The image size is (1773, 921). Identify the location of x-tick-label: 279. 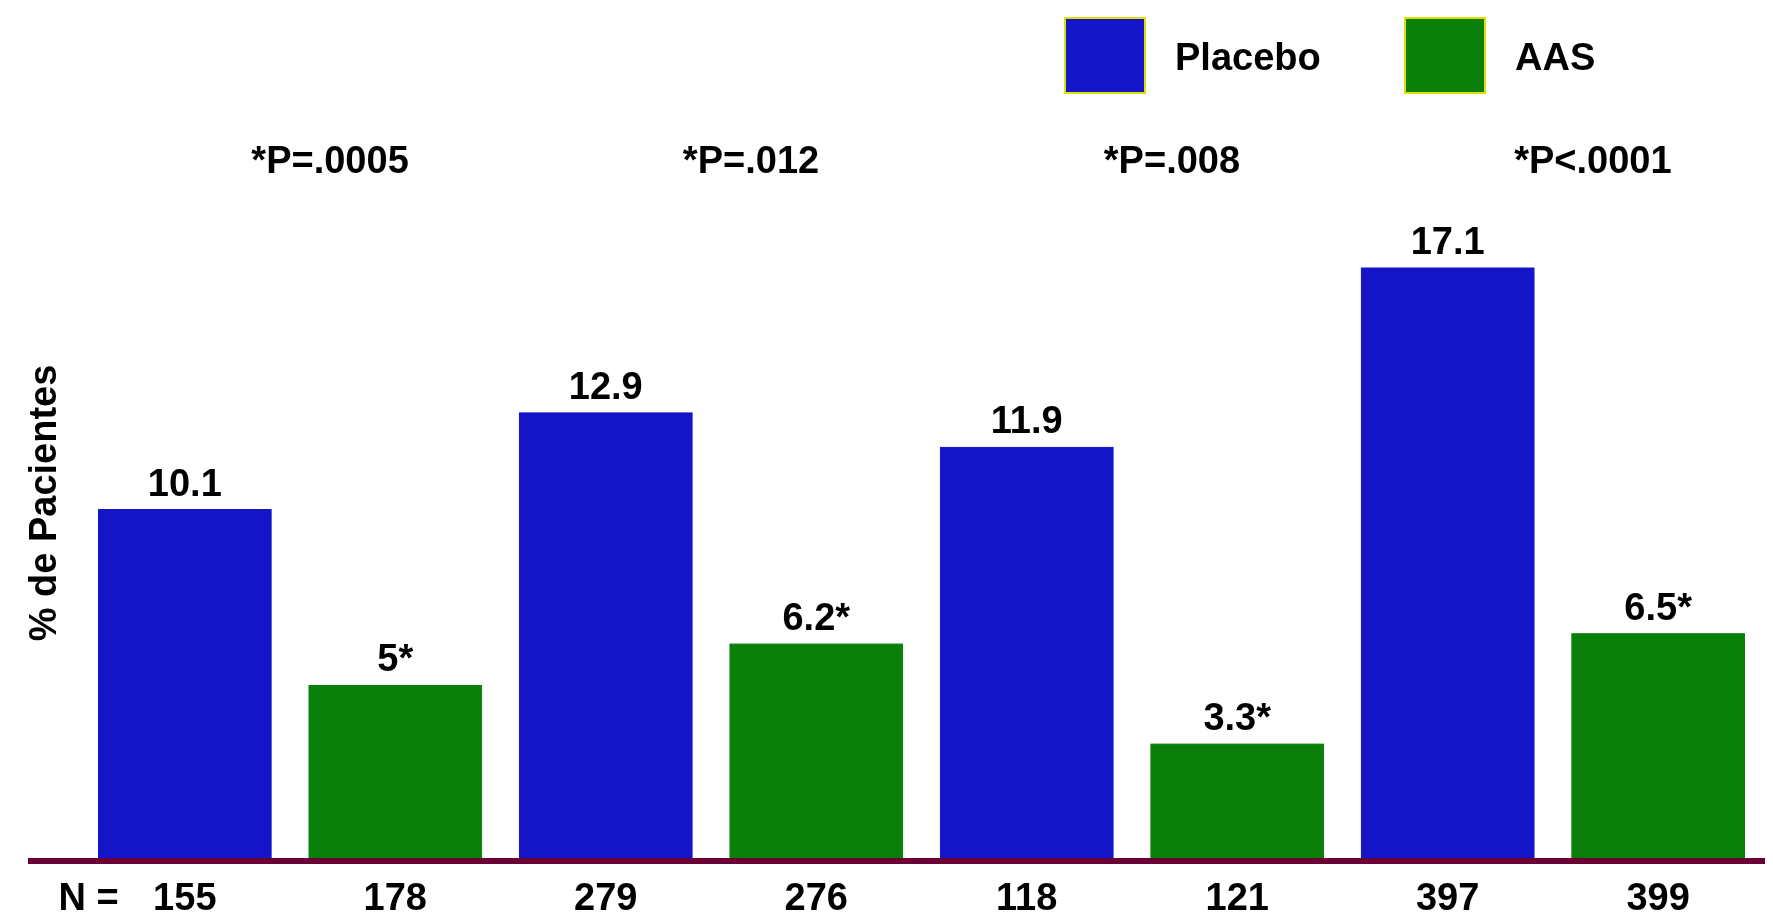
(606, 897).